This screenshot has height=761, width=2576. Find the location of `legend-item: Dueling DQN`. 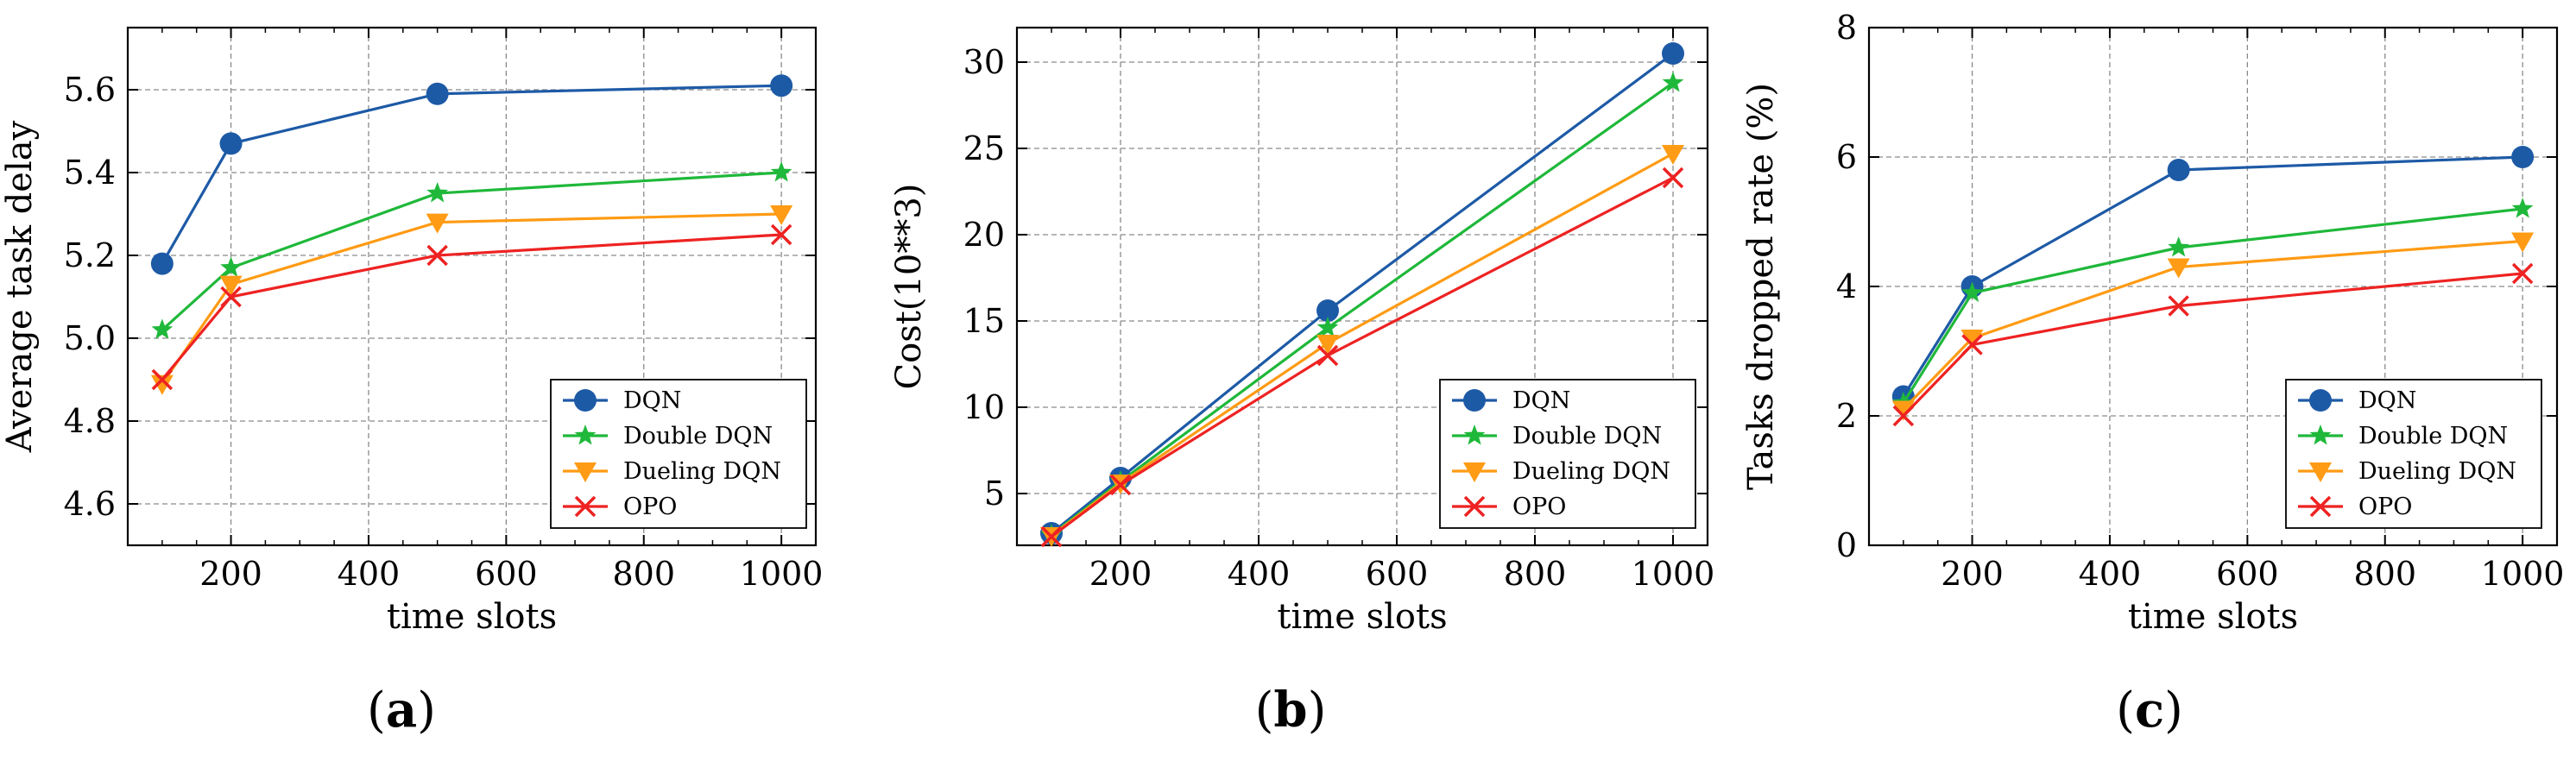

legend-item: Dueling DQN is located at coordinates (1561, 471).